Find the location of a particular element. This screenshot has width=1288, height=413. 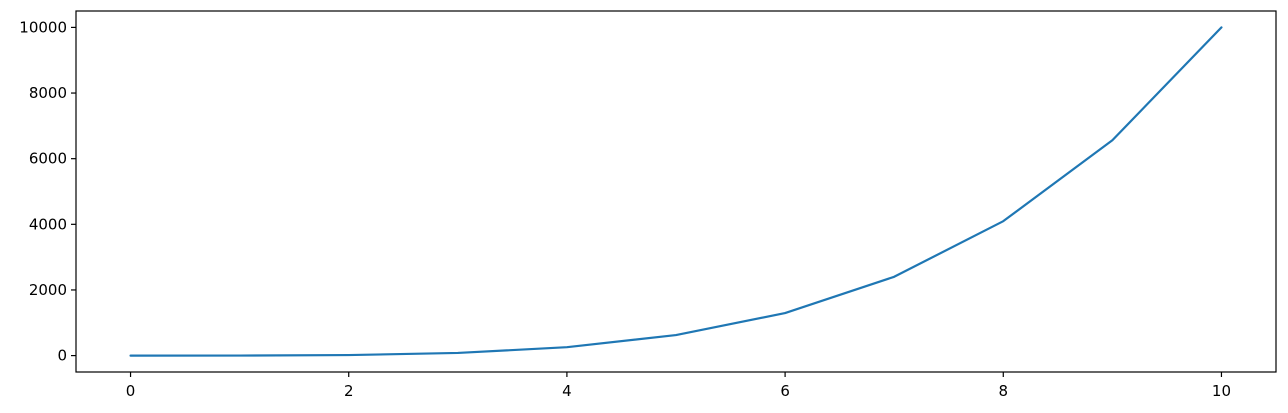

x-tick-label: 8 is located at coordinates (1003, 391).